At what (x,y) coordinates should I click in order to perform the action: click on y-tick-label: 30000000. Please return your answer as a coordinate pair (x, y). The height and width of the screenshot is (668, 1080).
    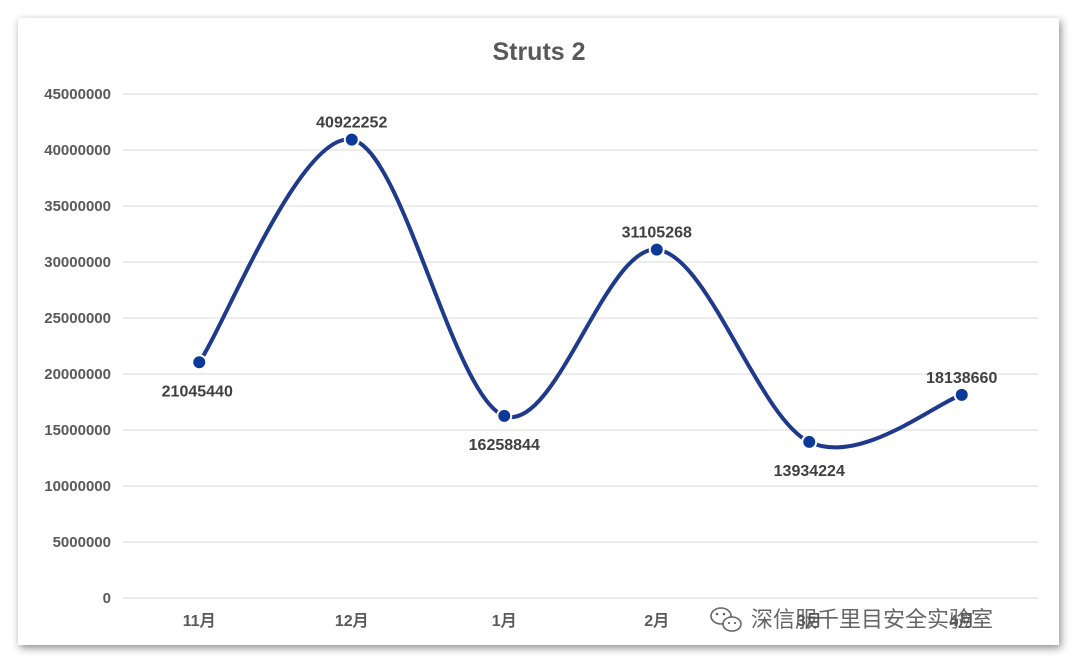
    Looking at the image, I should click on (77, 262).